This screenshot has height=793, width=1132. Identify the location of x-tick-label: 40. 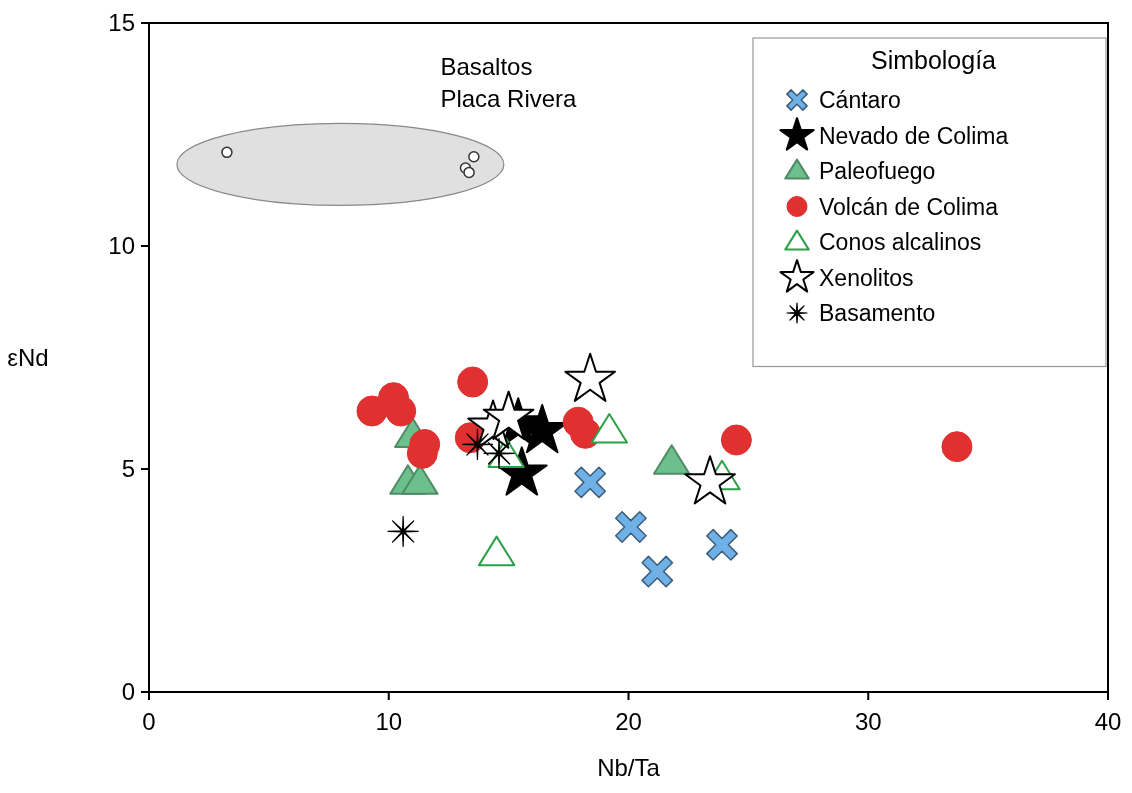
(1108, 721).